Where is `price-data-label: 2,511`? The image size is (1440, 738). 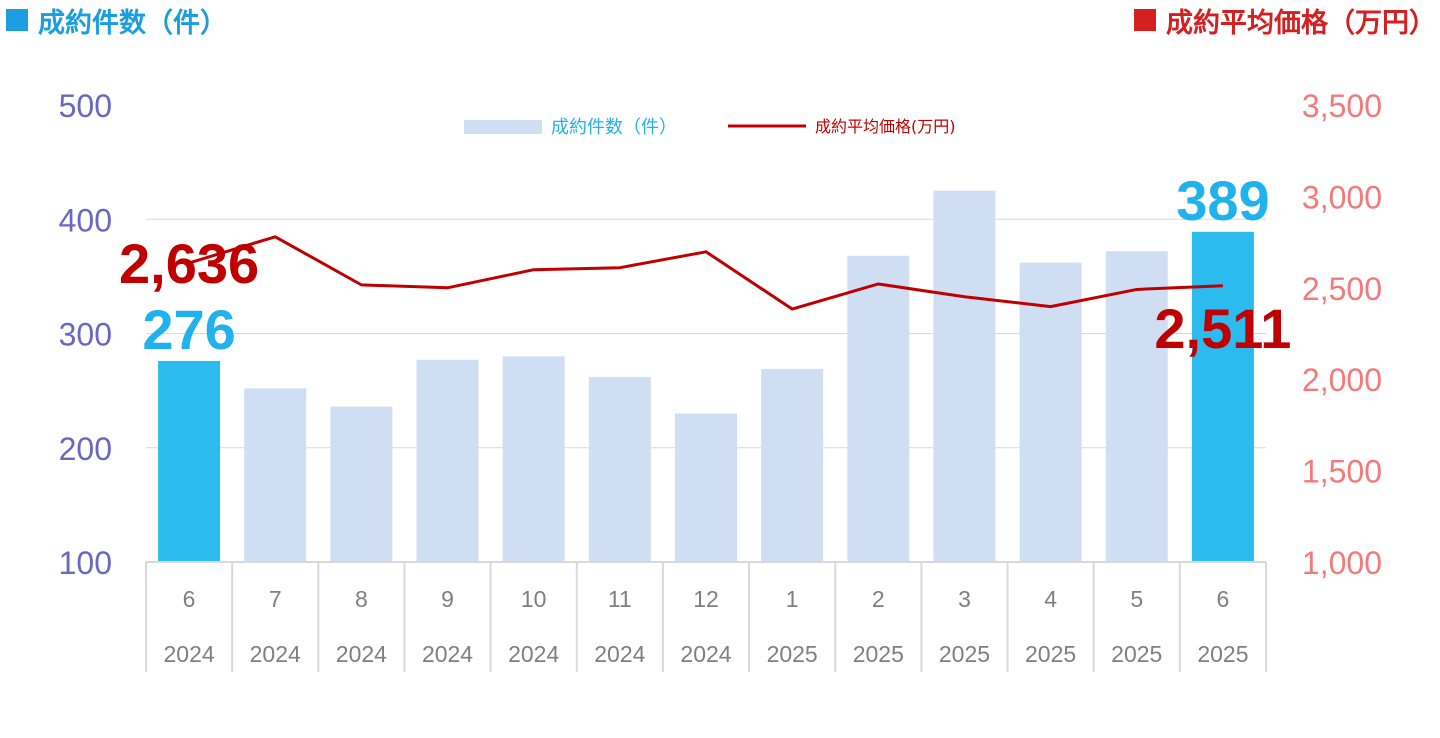 price-data-label: 2,511 is located at coordinates (1222, 328).